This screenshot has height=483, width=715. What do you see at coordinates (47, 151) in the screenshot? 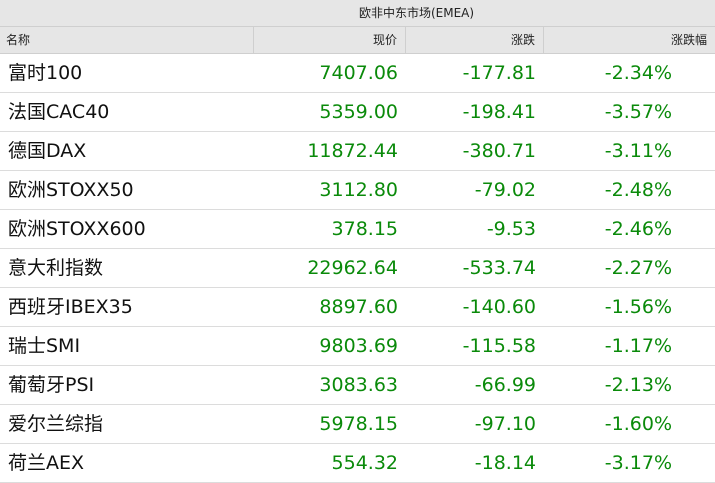
I see `index-name: 德国DAX` at bounding box center [47, 151].